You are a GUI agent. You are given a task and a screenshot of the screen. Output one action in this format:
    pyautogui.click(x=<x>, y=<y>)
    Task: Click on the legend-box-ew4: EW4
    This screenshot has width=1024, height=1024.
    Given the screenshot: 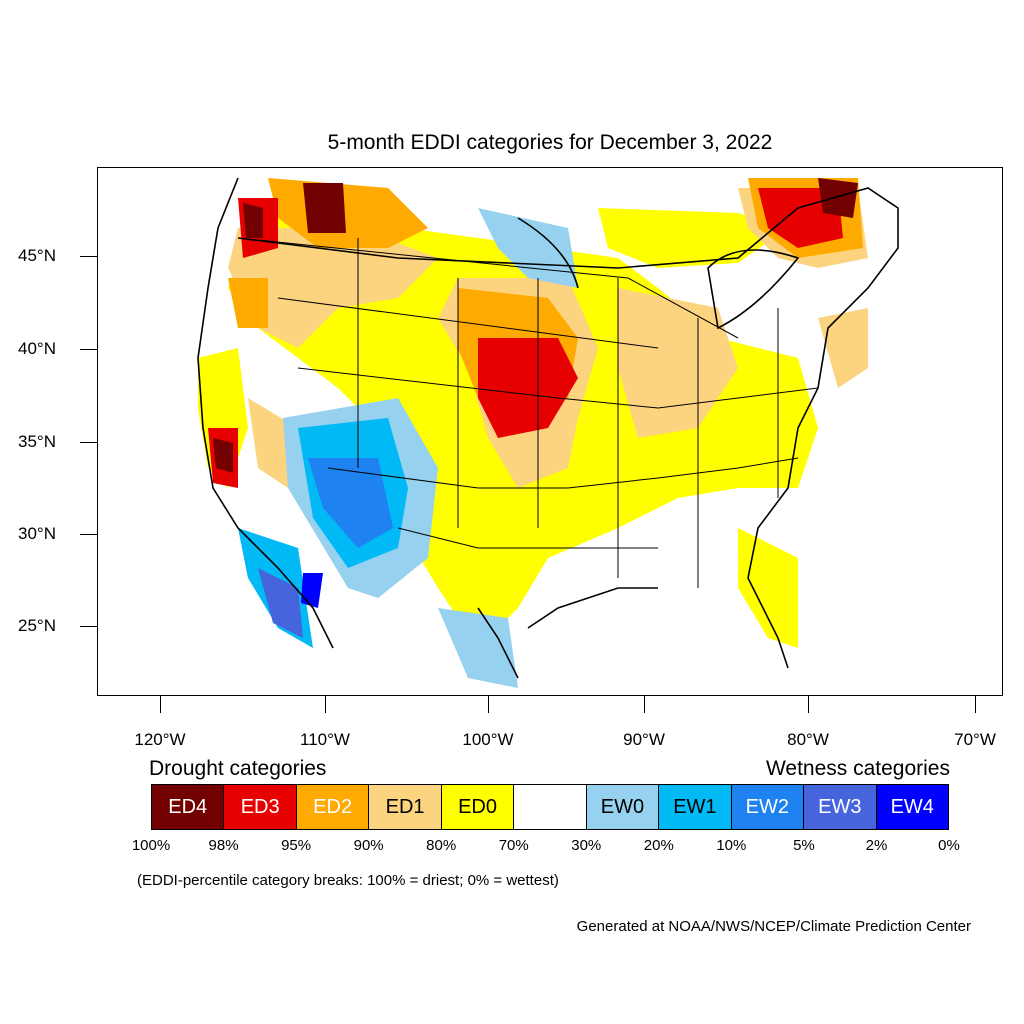 What is the action you would take?
    pyautogui.click(x=912, y=807)
    